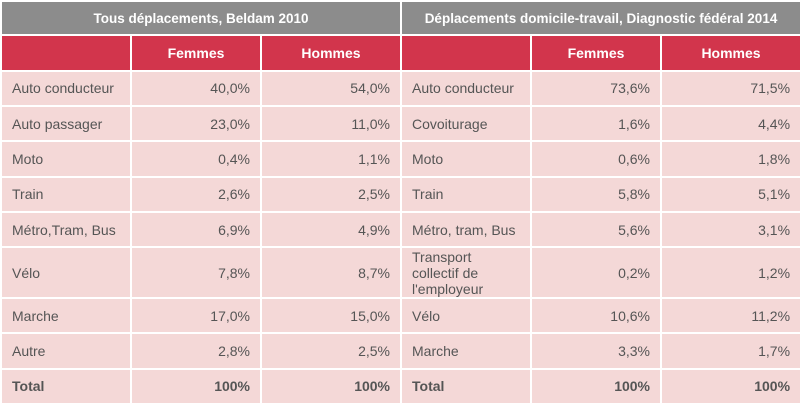 The image size is (800, 405). I want to click on total-label-right: Total, so click(466, 386).